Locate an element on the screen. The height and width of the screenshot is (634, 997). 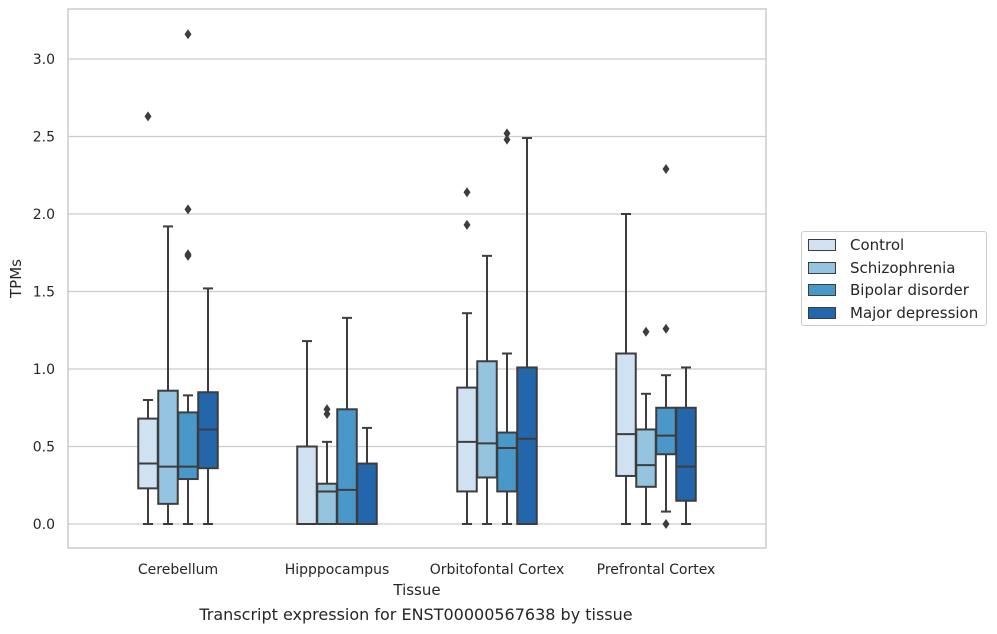
legend-label-bipolar-disorder: Bipolar disorder is located at coordinates (909, 290).